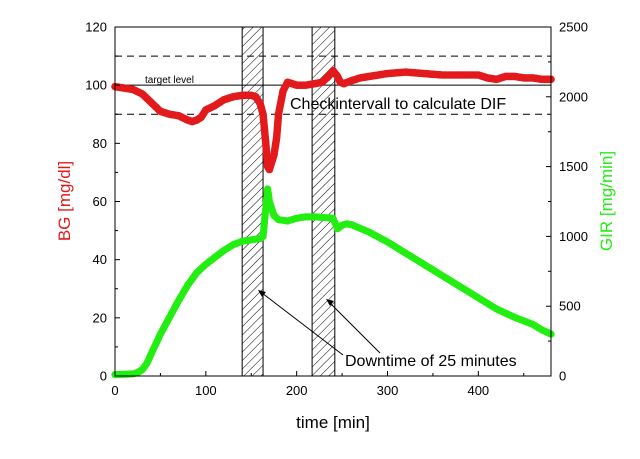 This screenshot has width=640, height=459. What do you see at coordinates (573, 166) in the screenshot?
I see `y-right-tick-label: 1500` at bounding box center [573, 166].